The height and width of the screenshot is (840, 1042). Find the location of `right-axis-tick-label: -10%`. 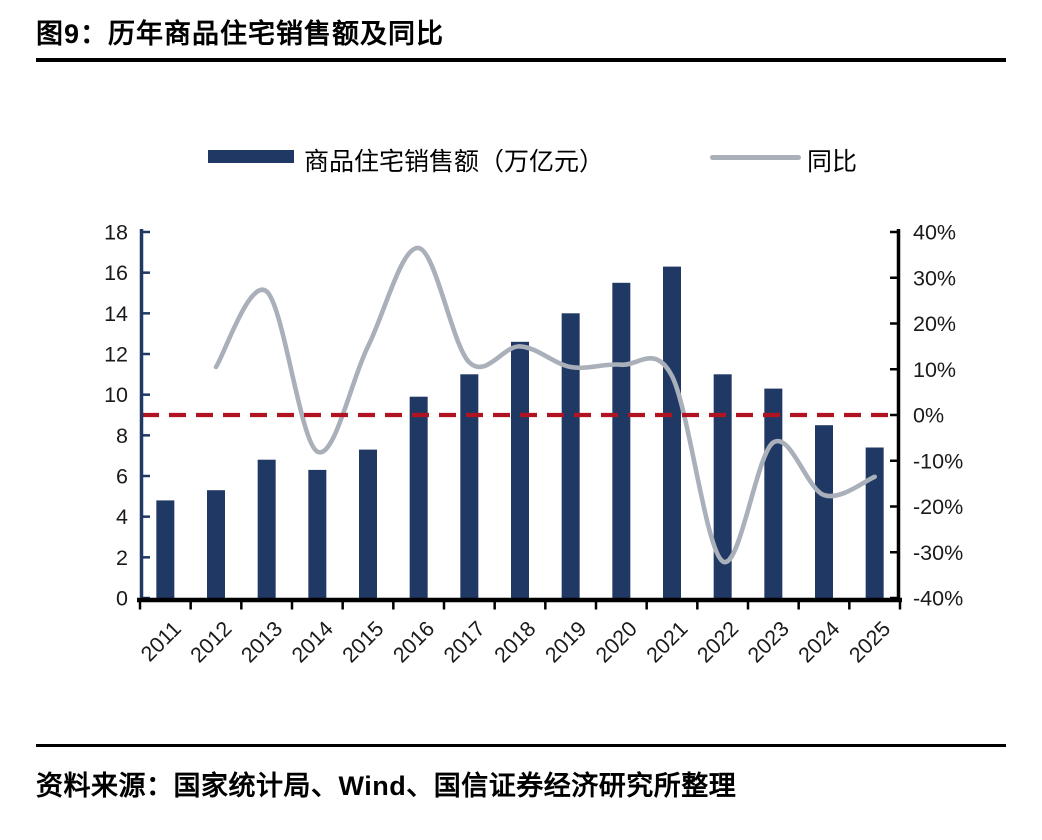

right-axis-tick-label: -10% is located at coordinates (938, 461).